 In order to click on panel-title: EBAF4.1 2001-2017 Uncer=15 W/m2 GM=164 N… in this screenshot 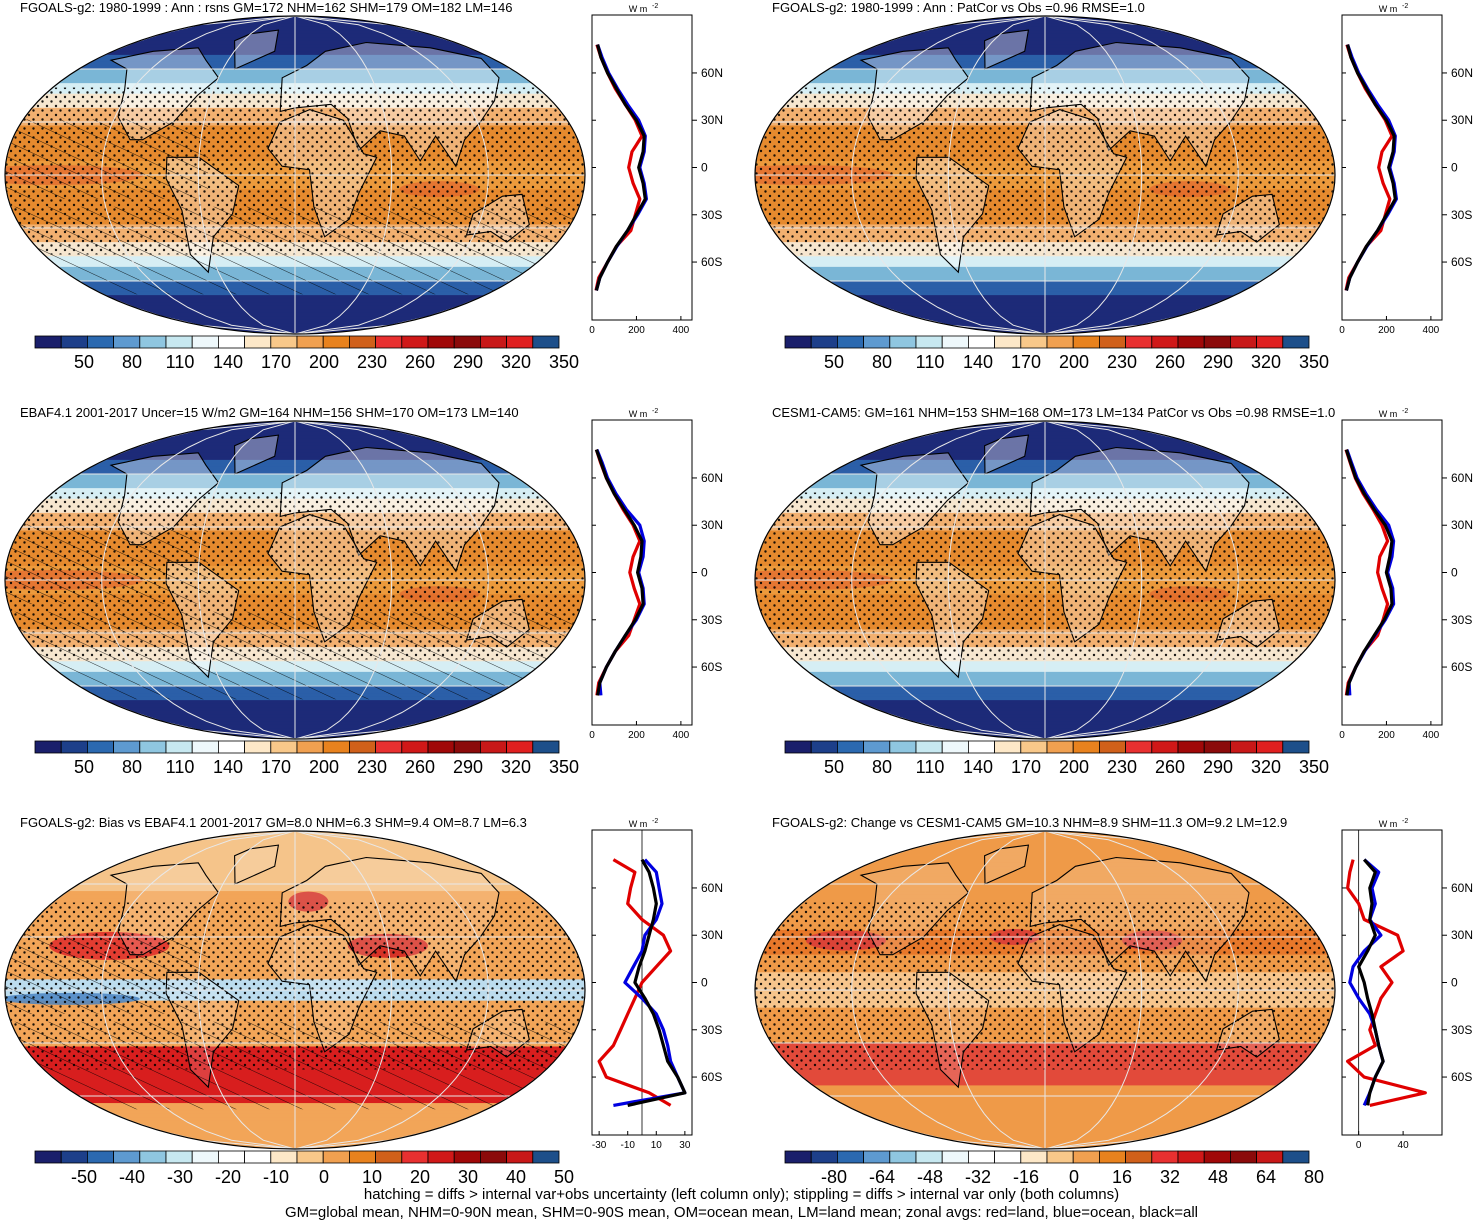, I will do `click(269, 412)`.